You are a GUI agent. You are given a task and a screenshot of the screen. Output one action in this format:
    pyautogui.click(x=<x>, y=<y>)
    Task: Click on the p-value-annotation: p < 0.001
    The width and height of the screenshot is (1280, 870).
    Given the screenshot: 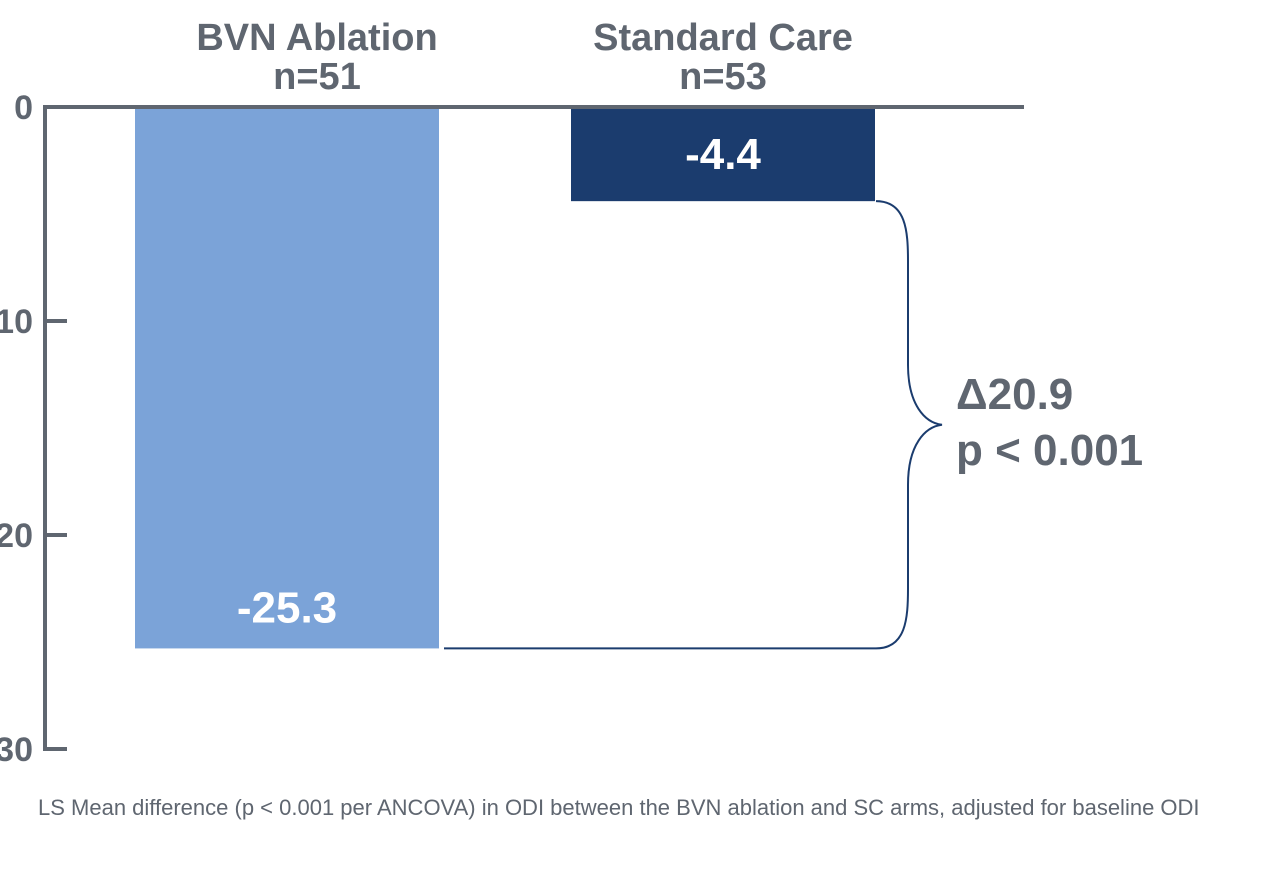 What is the action you would take?
    pyautogui.click(x=1049, y=450)
    